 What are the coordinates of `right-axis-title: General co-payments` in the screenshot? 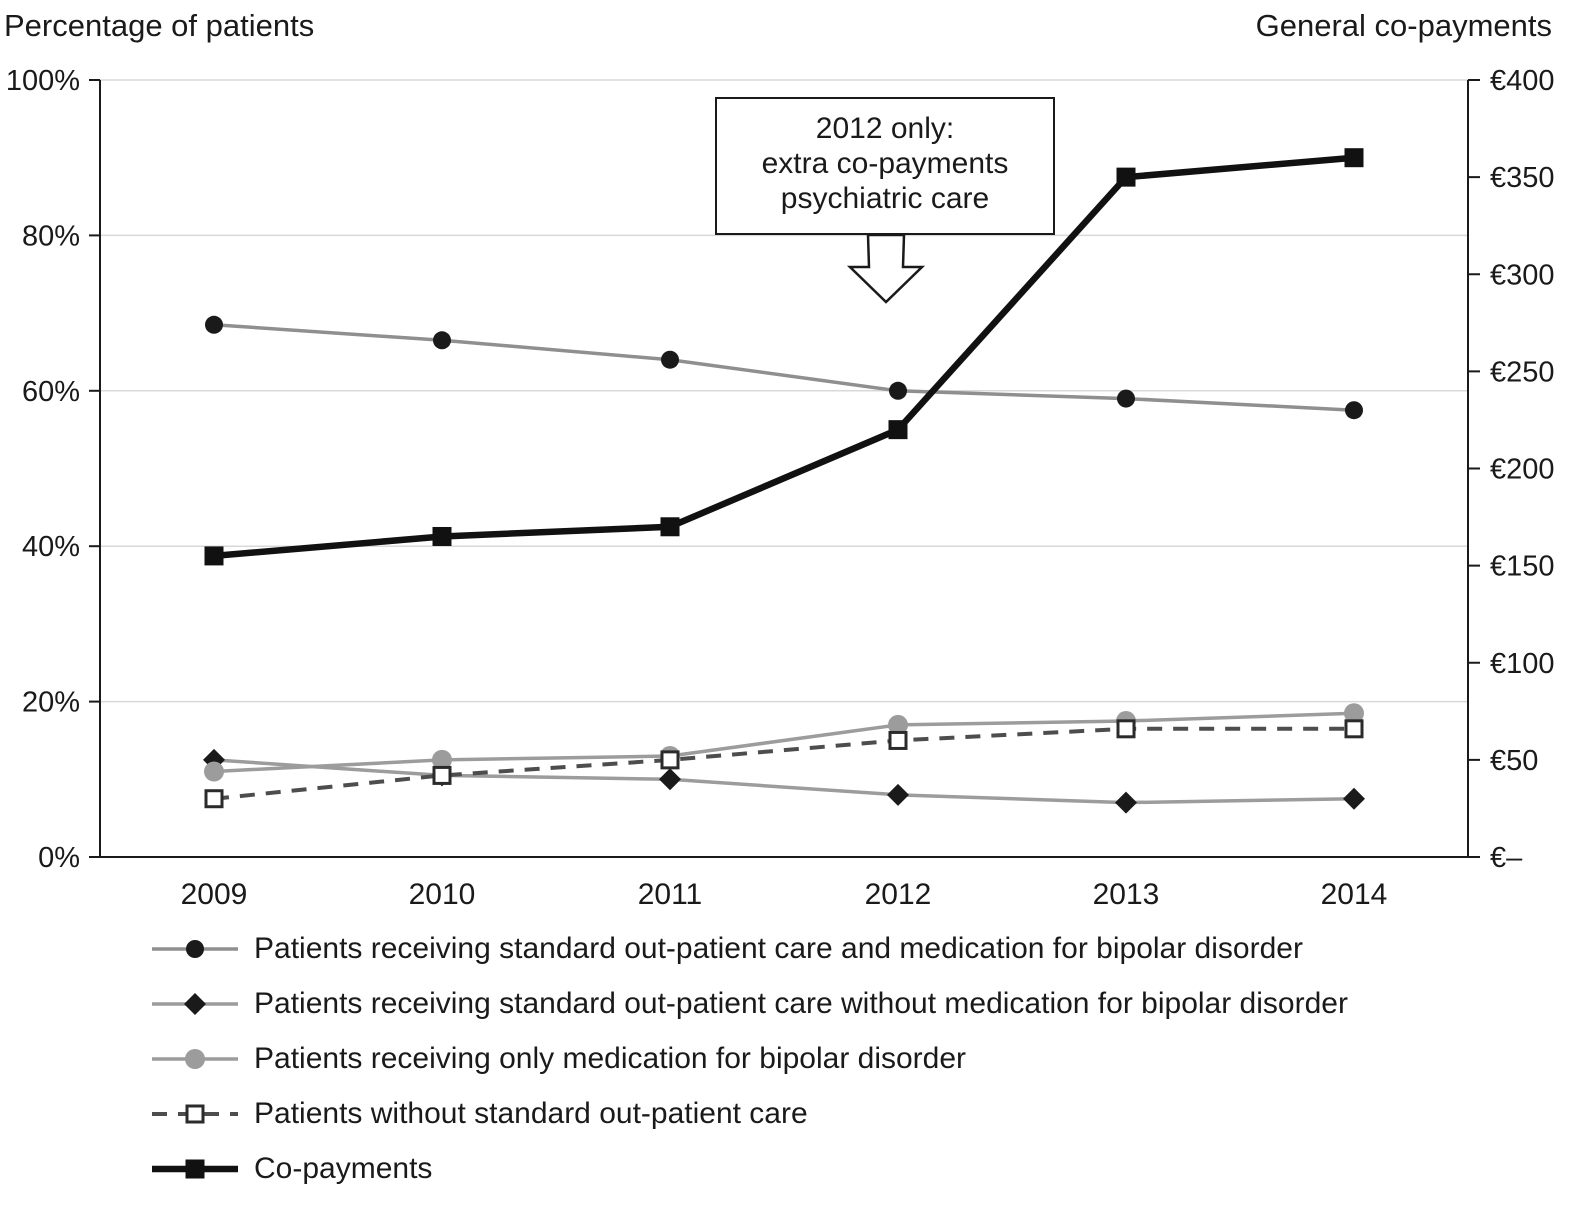 It's located at (1403, 25).